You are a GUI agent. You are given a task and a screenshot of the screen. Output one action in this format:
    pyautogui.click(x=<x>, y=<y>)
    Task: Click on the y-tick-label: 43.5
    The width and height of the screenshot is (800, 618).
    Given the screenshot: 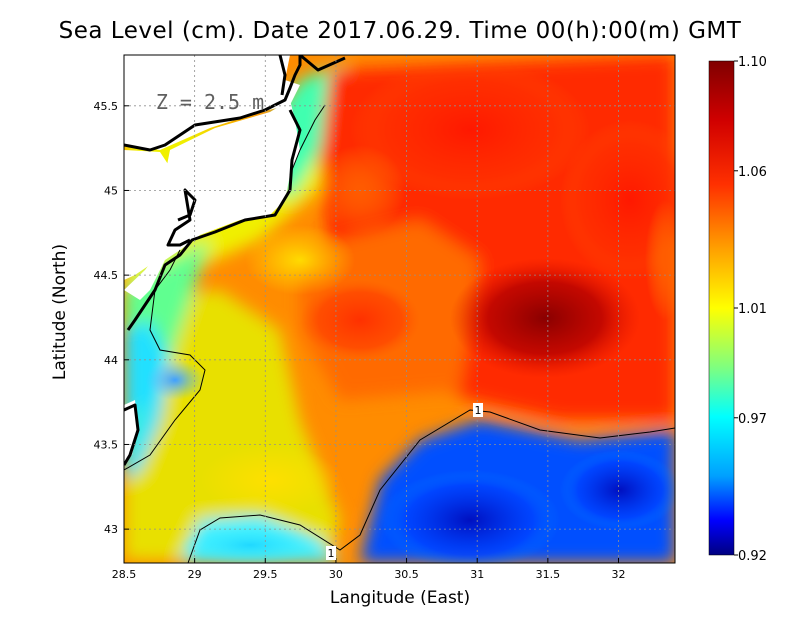 What is the action you would take?
    pyautogui.click(x=106, y=444)
    